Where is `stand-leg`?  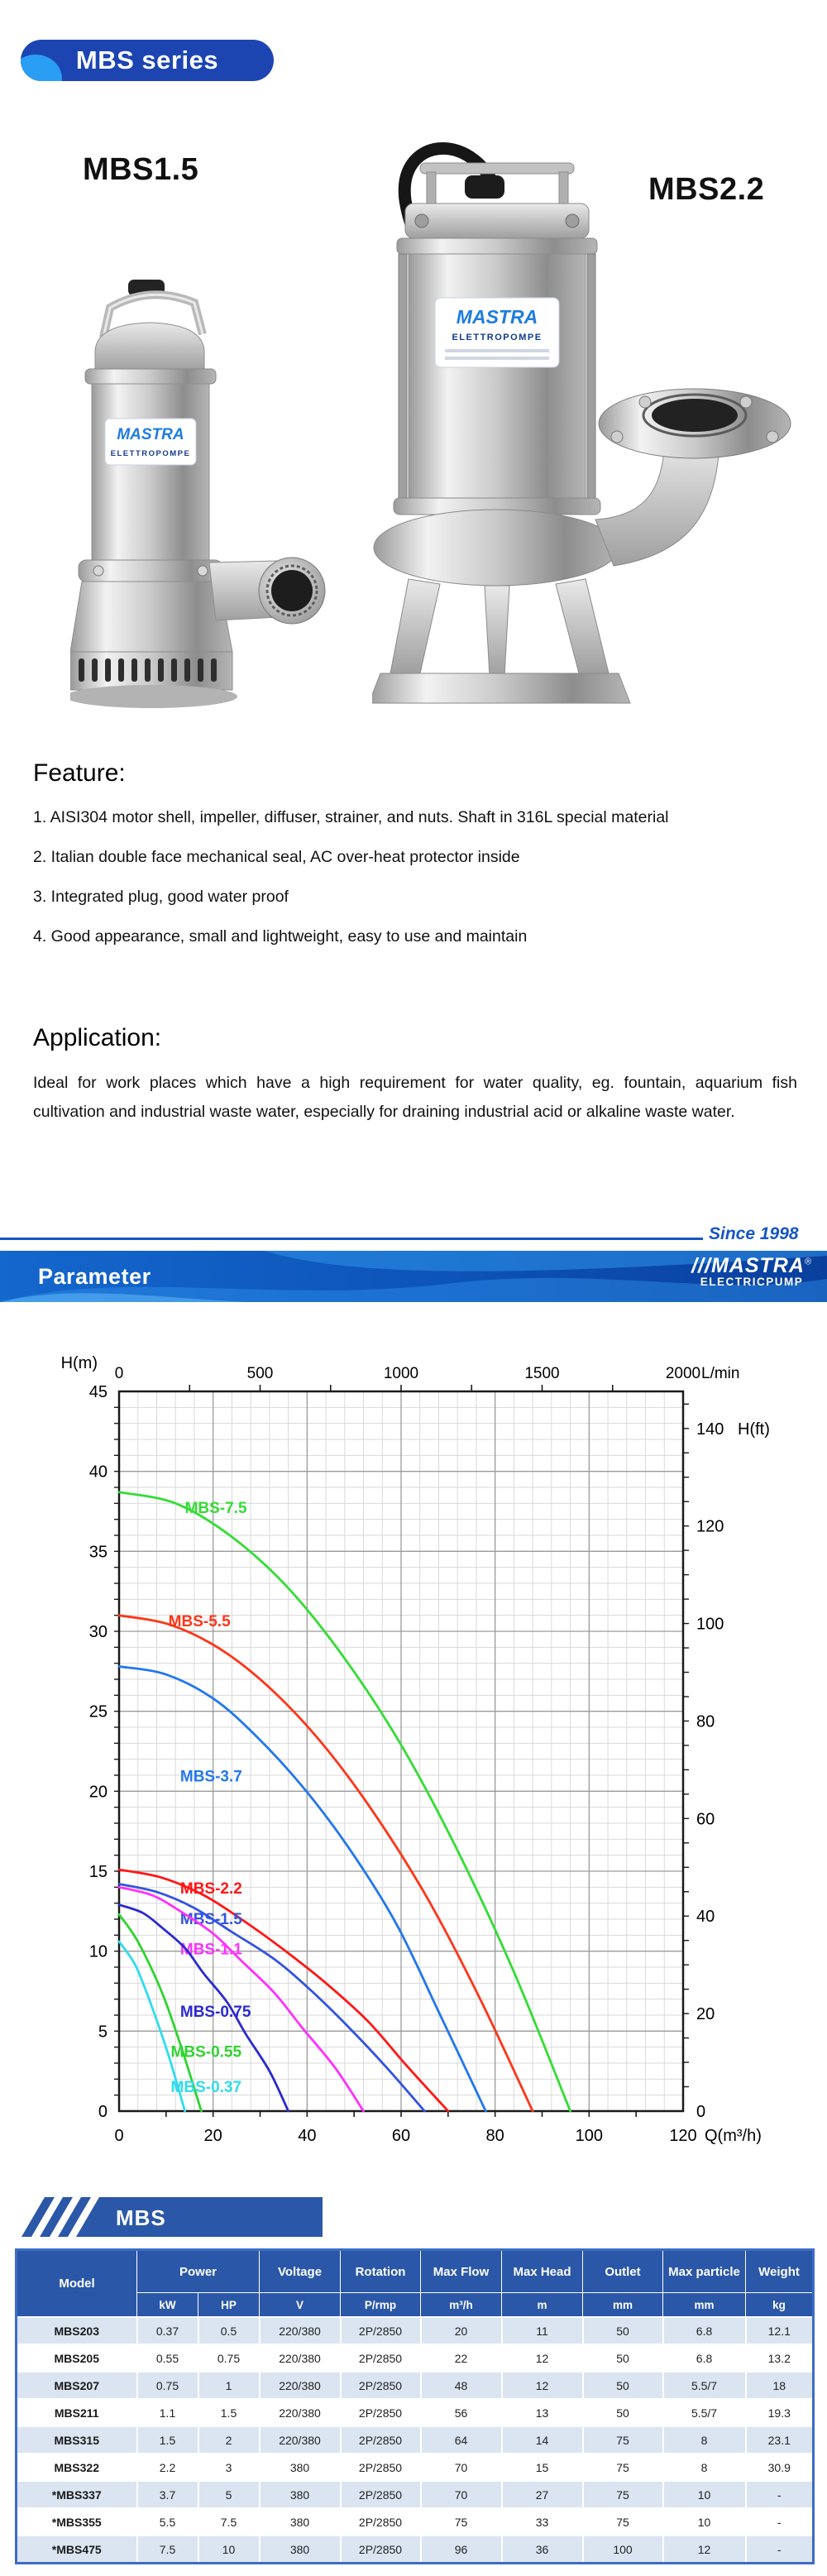
stand-leg is located at coordinates (497, 632).